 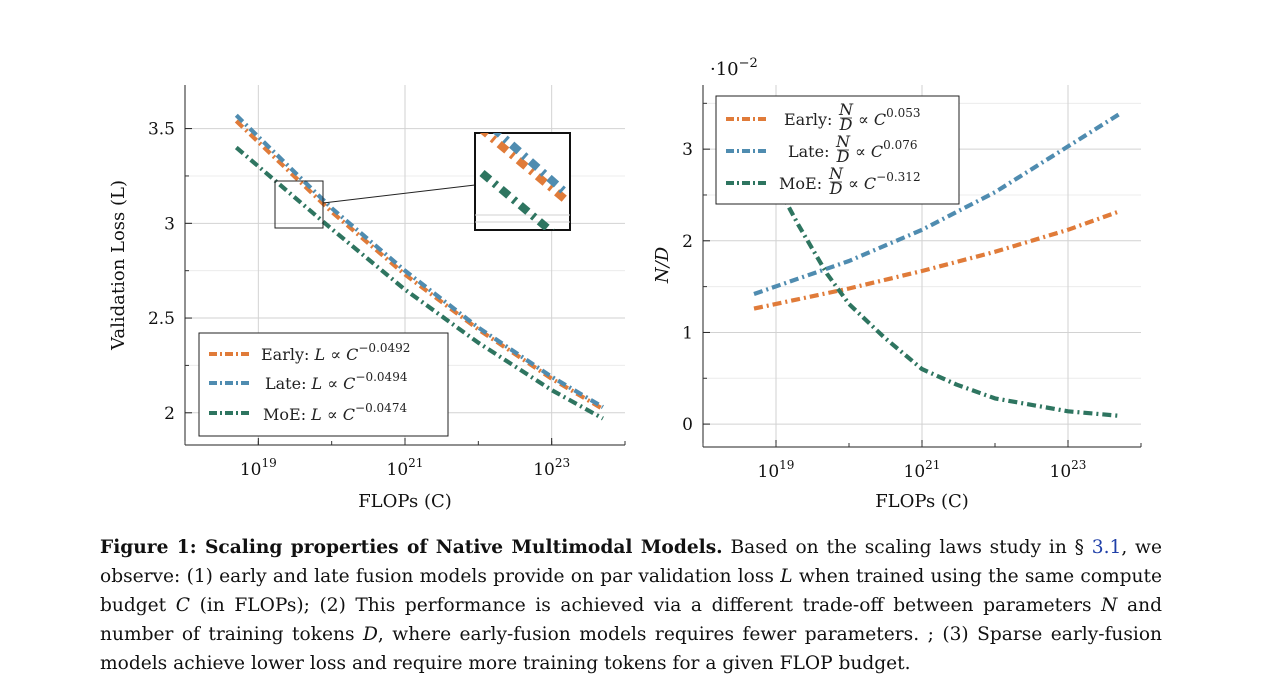 I want to click on right-series-early, so click(x=936, y=260).